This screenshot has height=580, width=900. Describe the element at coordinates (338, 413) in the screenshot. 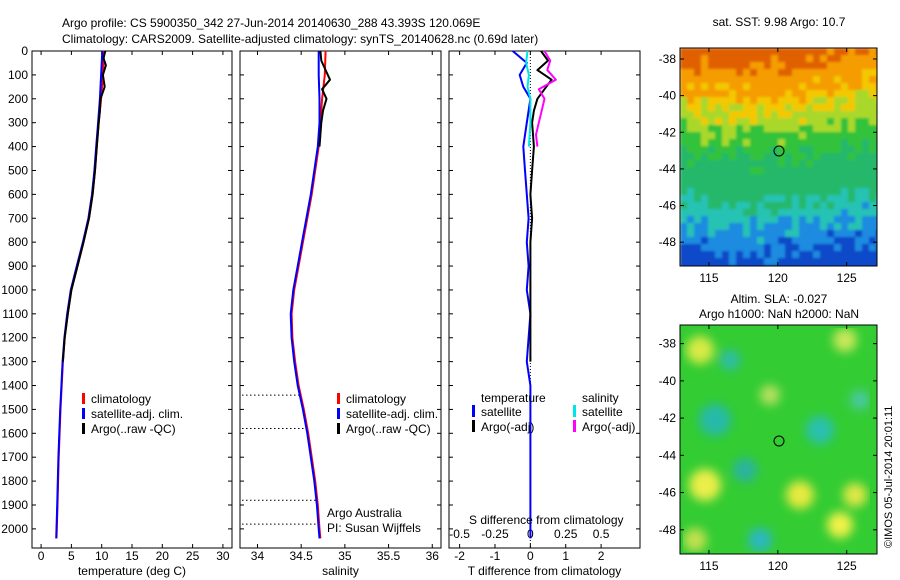

I see `legend-swatch-satellite` at that location.